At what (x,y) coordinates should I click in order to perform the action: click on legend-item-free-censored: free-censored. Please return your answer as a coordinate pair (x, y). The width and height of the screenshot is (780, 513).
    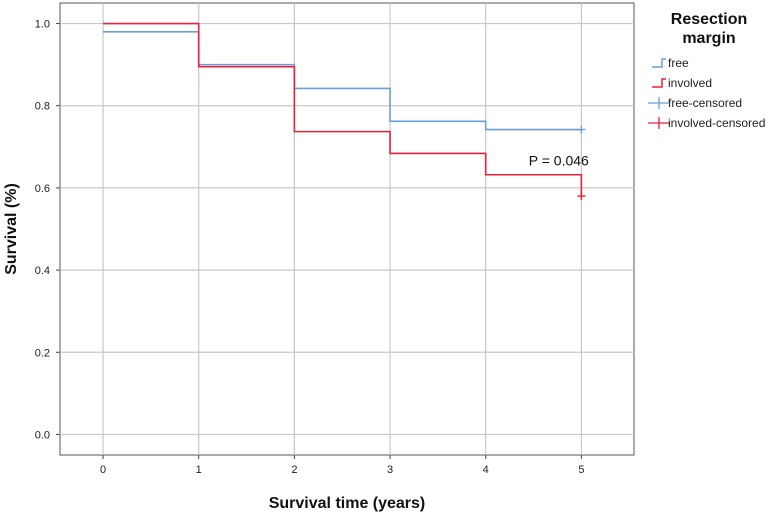
    Looking at the image, I should click on (695, 103).